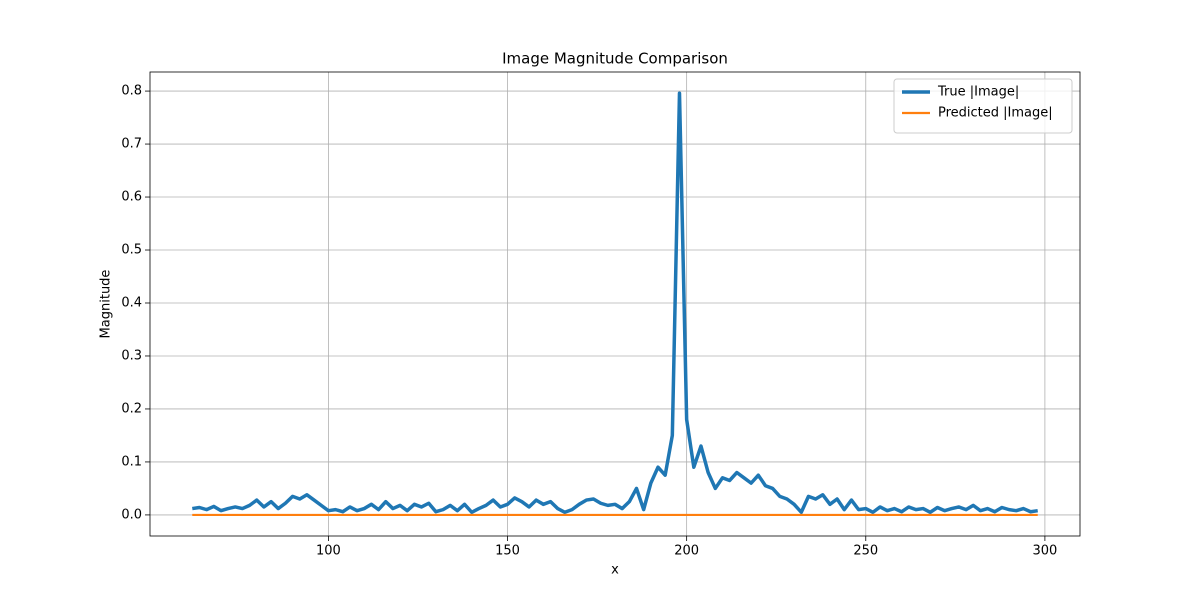 The width and height of the screenshot is (1200, 604). What do you see at coordinates (131, 302) in the screenshot?
I see `y-tick-label: 0.4` at bounding box center [131, 302].